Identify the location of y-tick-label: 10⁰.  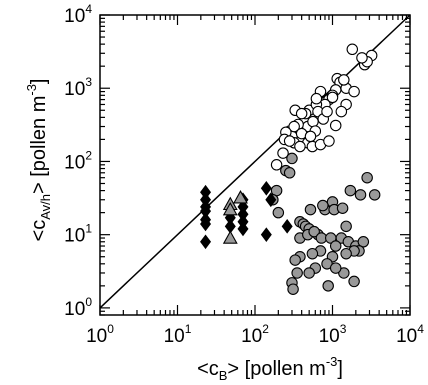
(78, 307).